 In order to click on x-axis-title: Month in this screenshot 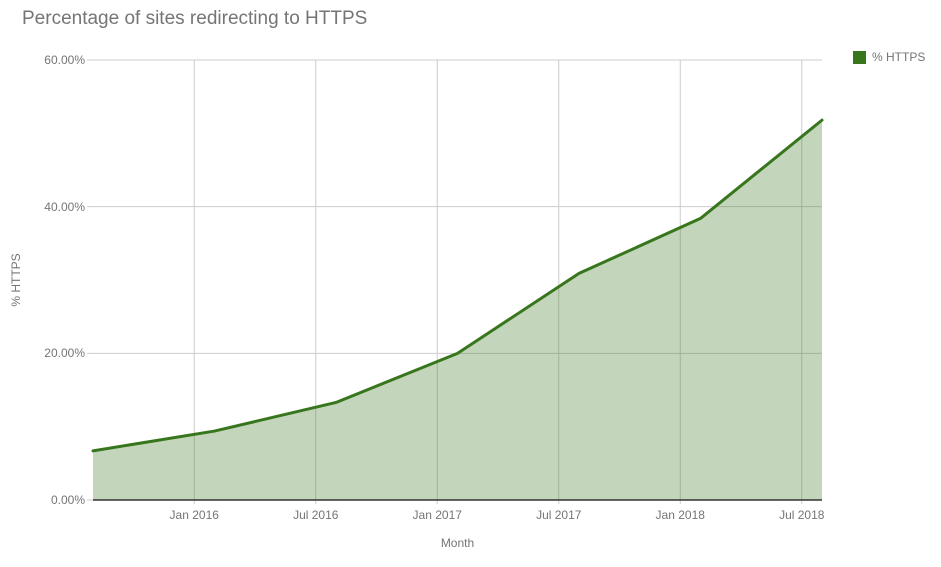, I will do `click(457, 543)`.